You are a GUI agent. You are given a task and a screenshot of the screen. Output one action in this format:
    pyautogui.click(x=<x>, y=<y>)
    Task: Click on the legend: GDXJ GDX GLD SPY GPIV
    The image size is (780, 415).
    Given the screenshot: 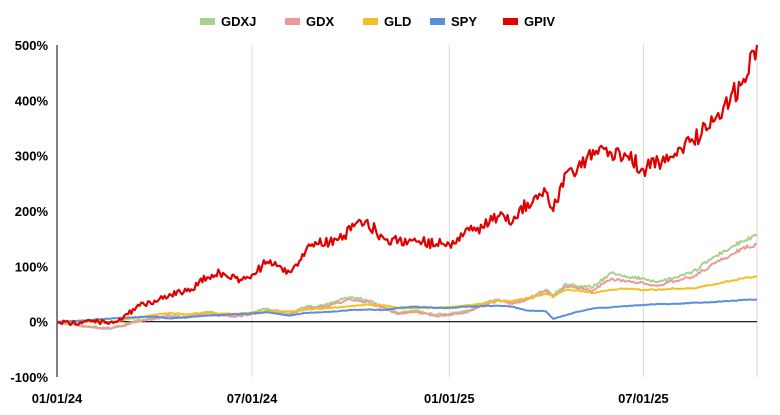 What is the action you would take?
    pyautogui.click(x=377, y=21)
    